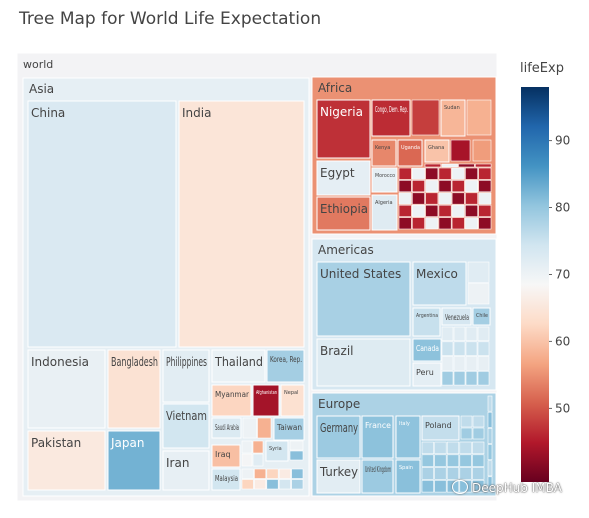 The width and height of the screenshot is (589, 518). What do you see at coordinates (377, 476) in the screenshot?
I see `country-united-kingdom` at bounding box center [377, 476].